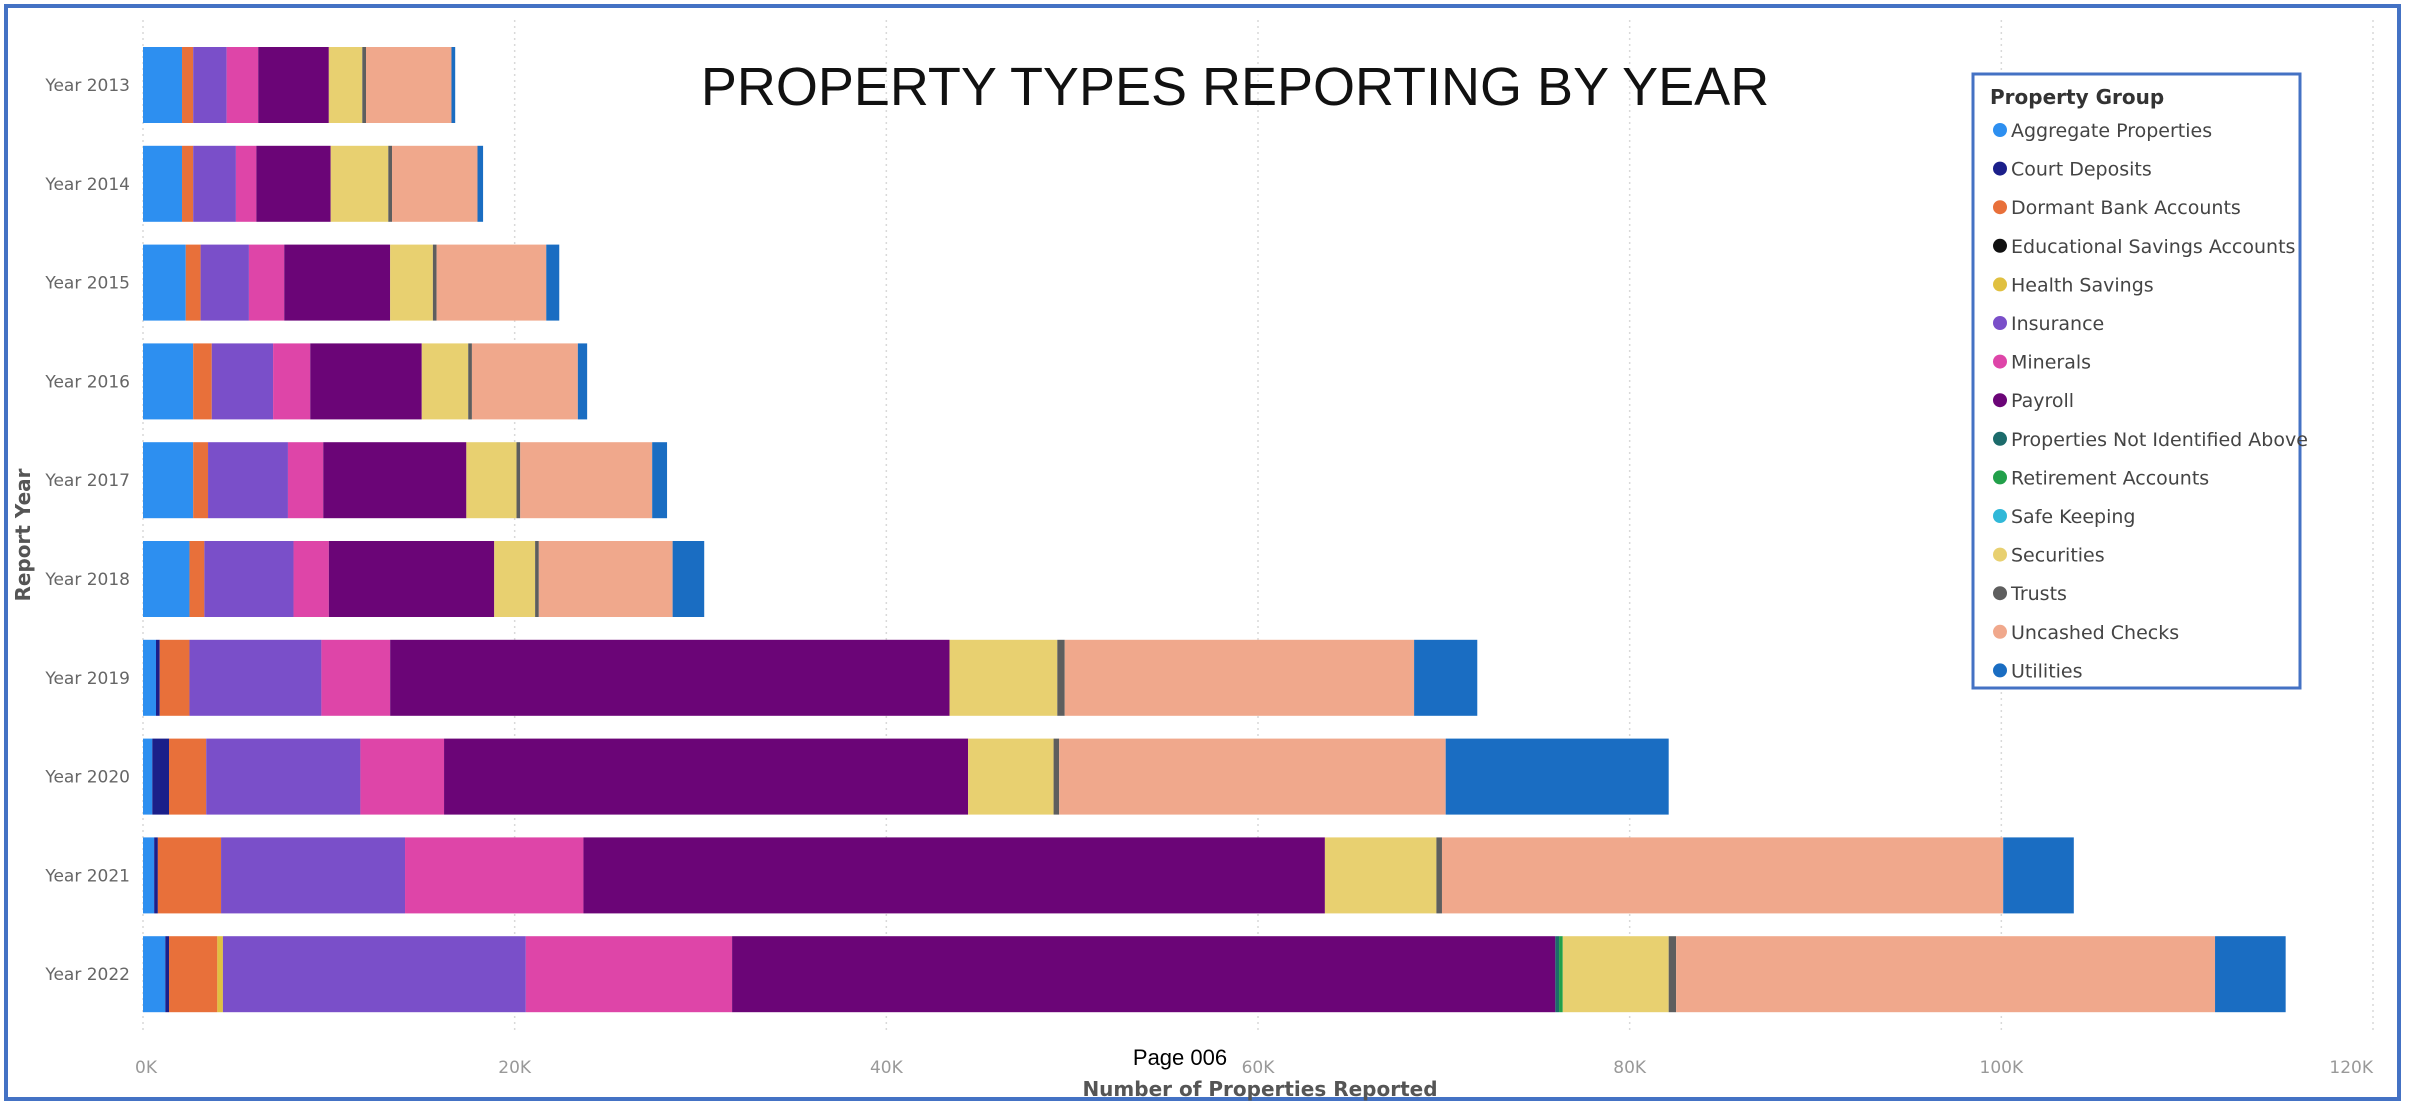  I want to click on legend-item: Trusts, so click(2030, 594).